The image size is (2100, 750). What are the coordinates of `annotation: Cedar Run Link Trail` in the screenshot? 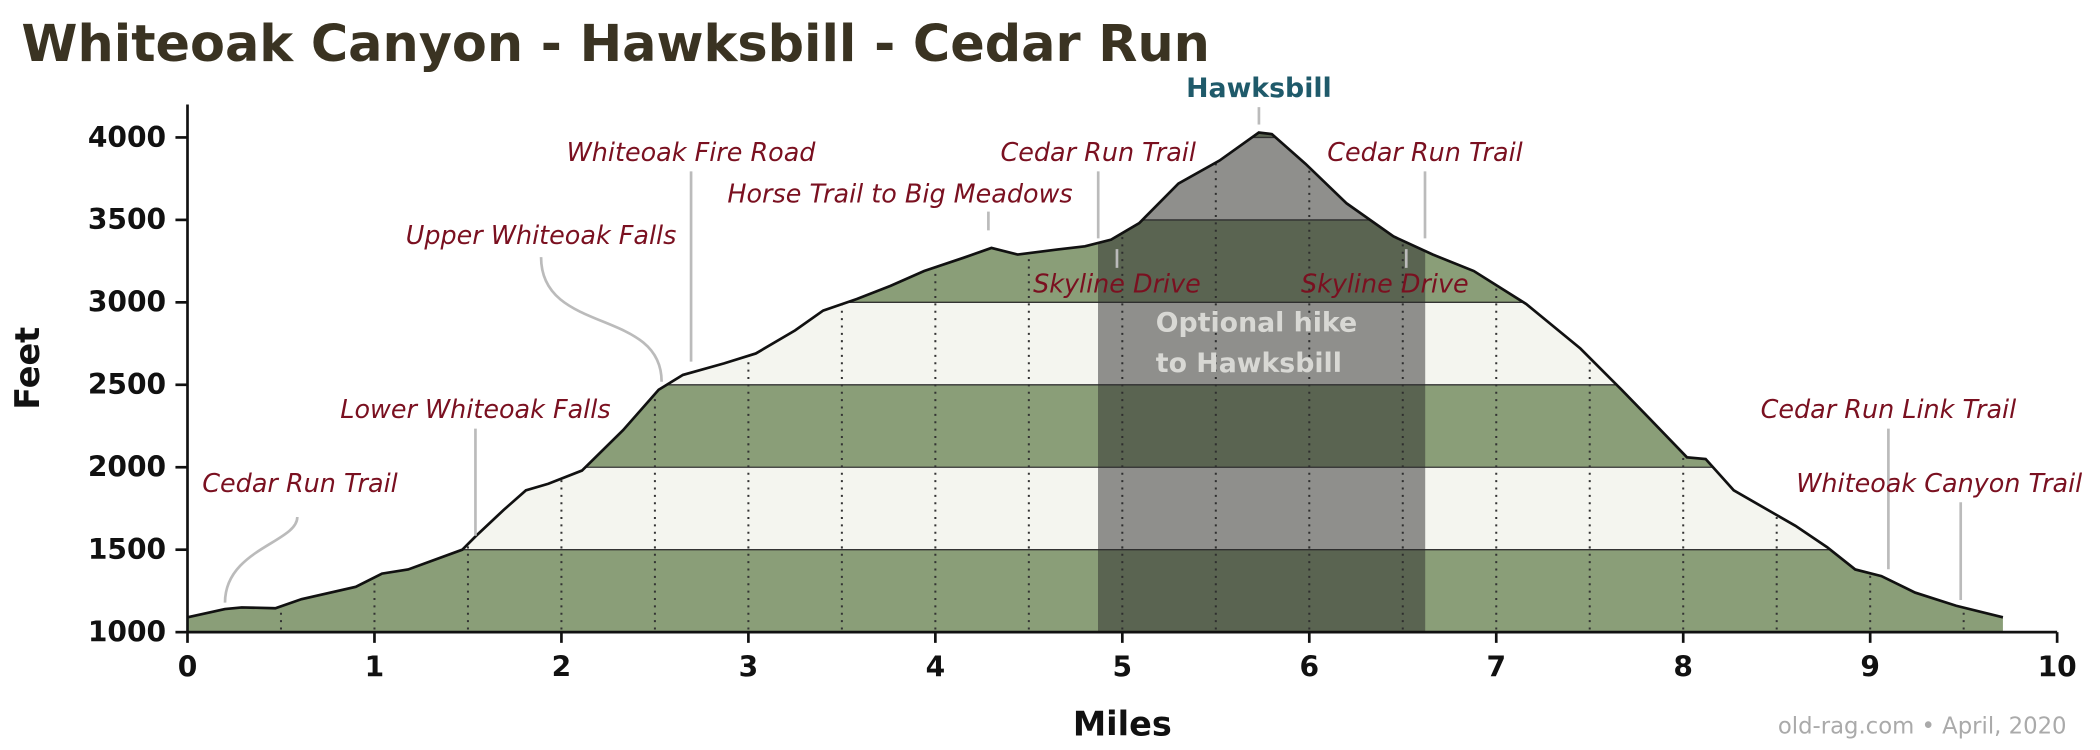 It's located at (1889, 409).